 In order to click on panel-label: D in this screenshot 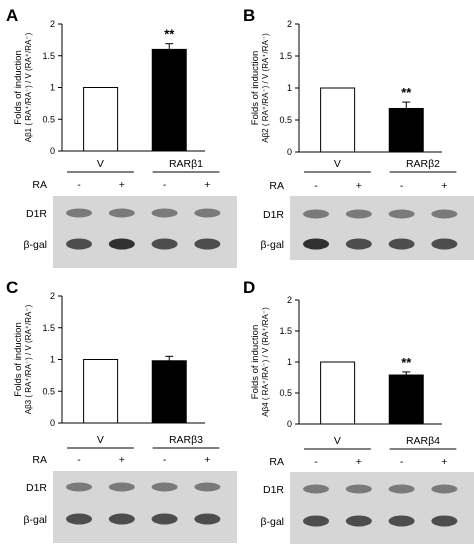, I will do `click(249, 287)`.